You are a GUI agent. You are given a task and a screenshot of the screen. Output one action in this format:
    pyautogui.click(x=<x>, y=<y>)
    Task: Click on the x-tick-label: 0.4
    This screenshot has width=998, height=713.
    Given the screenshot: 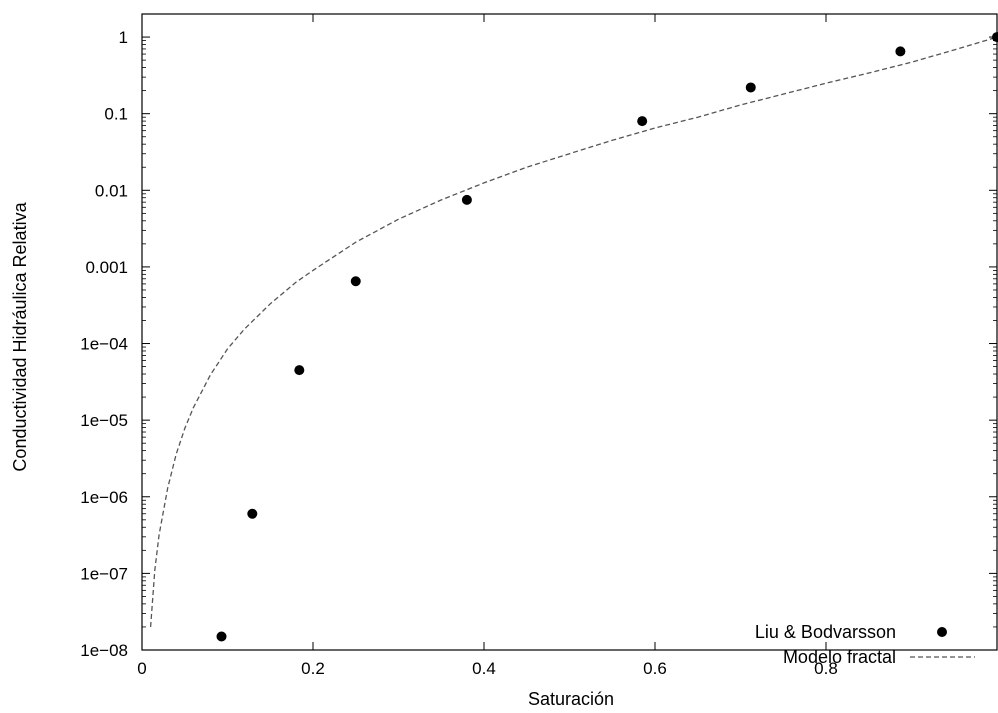 What is the action you would take?
    pyautogui.click(x=484, y=668)
    